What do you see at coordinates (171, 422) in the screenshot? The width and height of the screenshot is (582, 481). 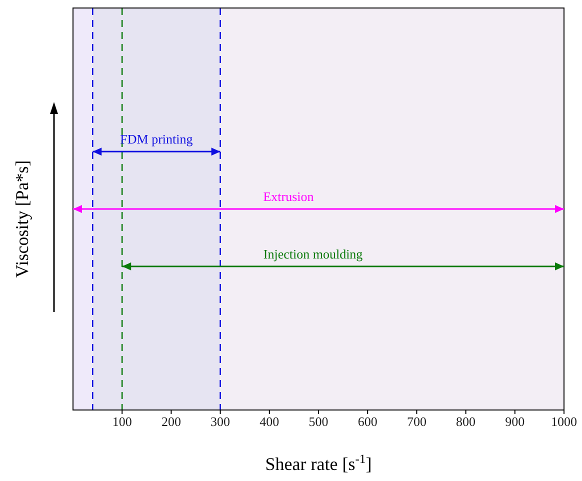 I see `x-tick-label: 200` at bounding box center [171, 422].